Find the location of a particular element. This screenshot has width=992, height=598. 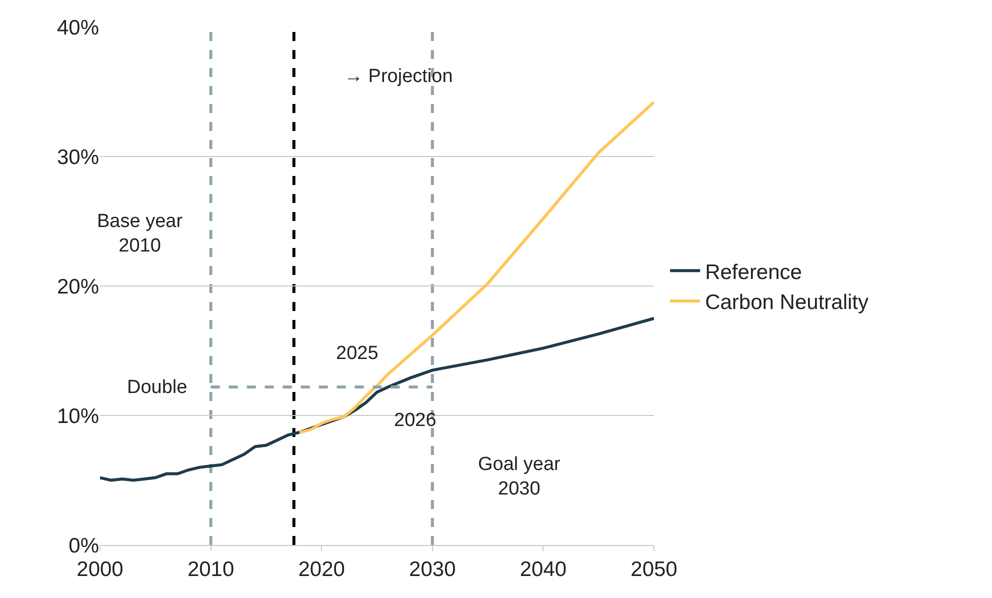

legend-label: Reference is located at coordinates (753, 272).